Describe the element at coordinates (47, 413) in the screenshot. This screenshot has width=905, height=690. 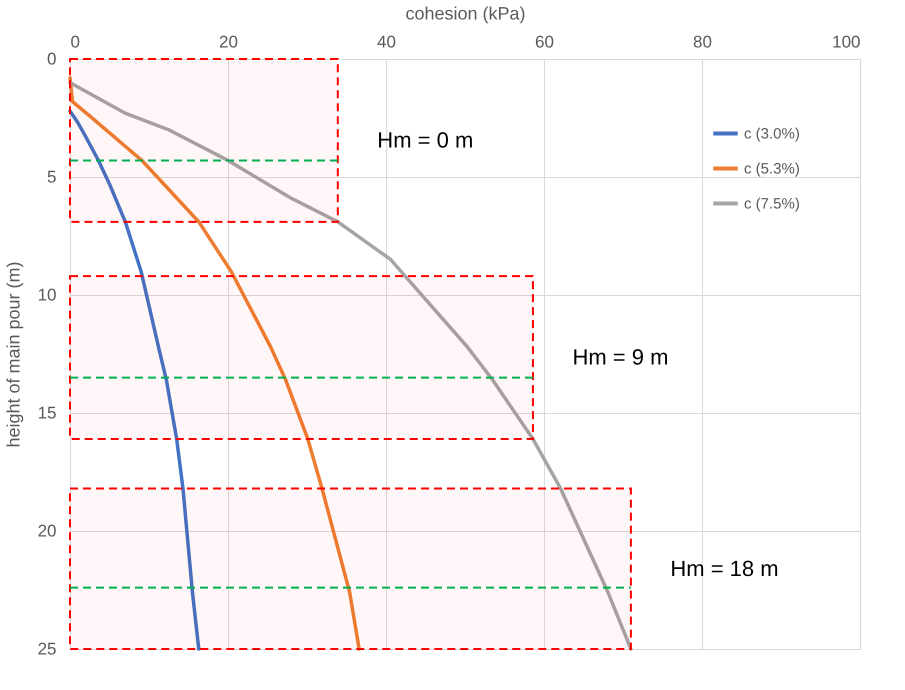
I see `y-tick-label: 15` at that location.